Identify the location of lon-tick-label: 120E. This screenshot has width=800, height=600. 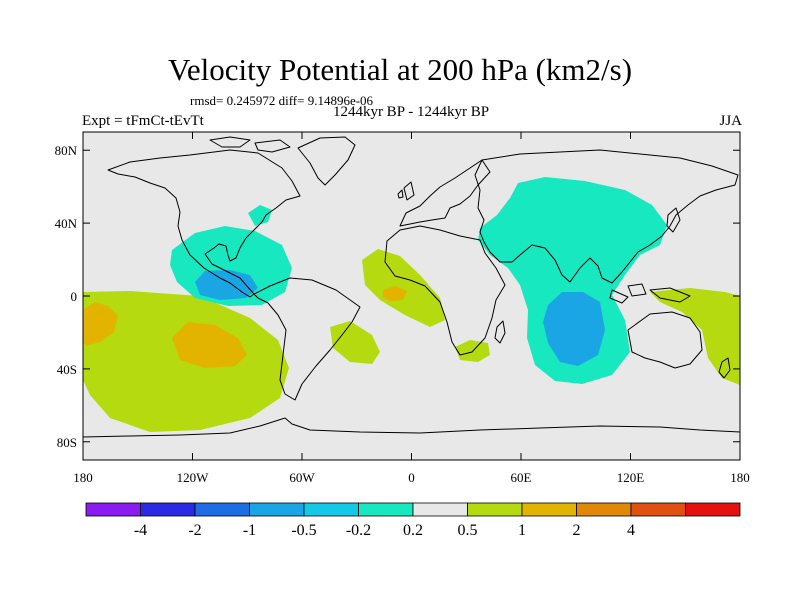
(631, 477).